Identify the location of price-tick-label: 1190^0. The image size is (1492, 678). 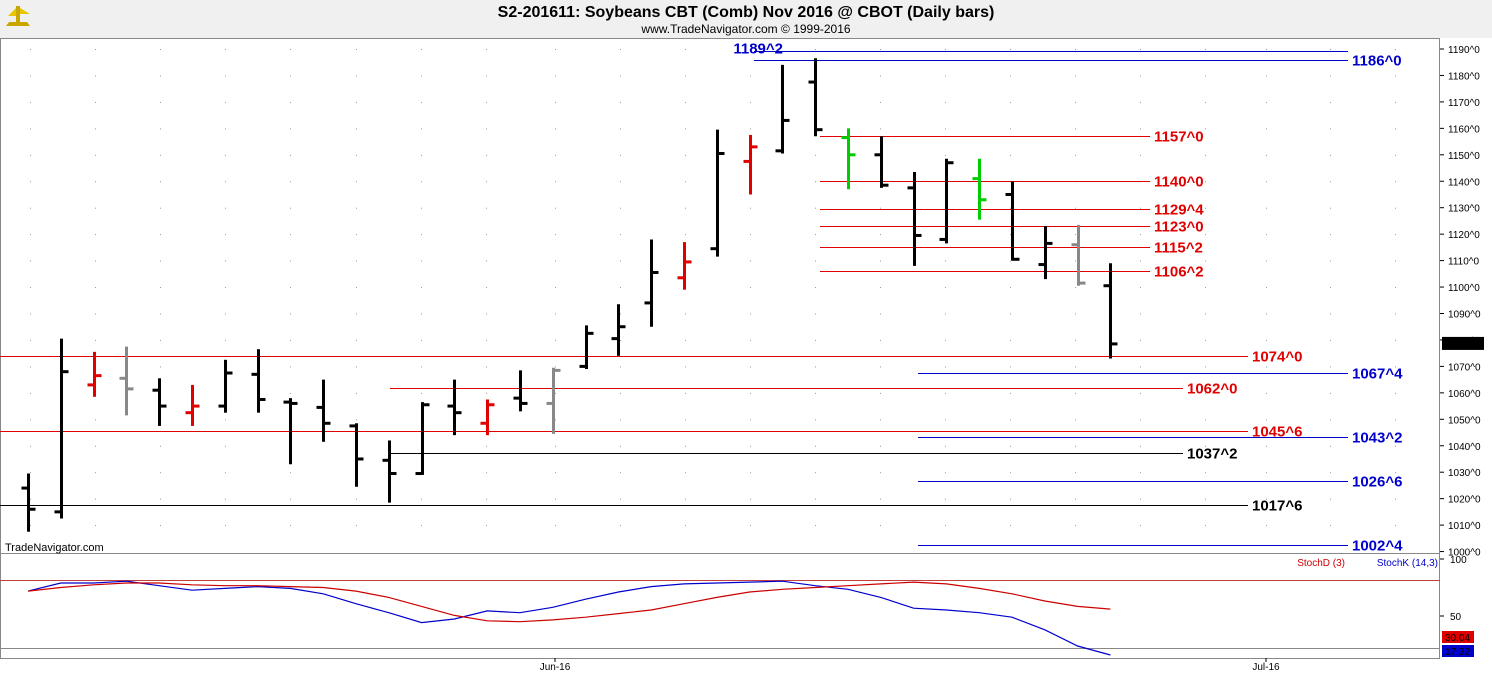
(1464, 50).